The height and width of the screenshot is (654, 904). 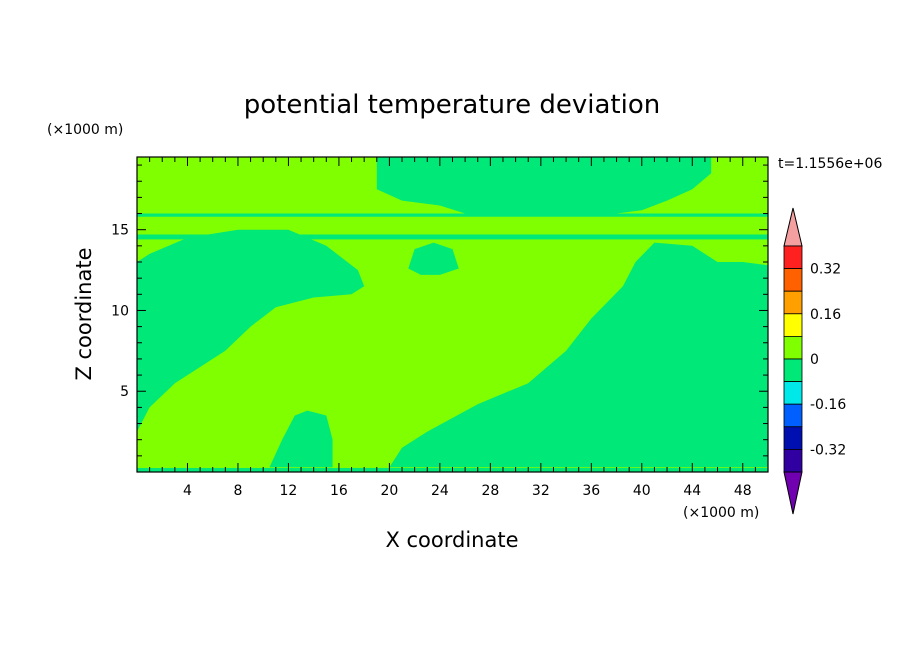 I want to click on x-axis-title: X coordinate, so click(x=451, y=540).